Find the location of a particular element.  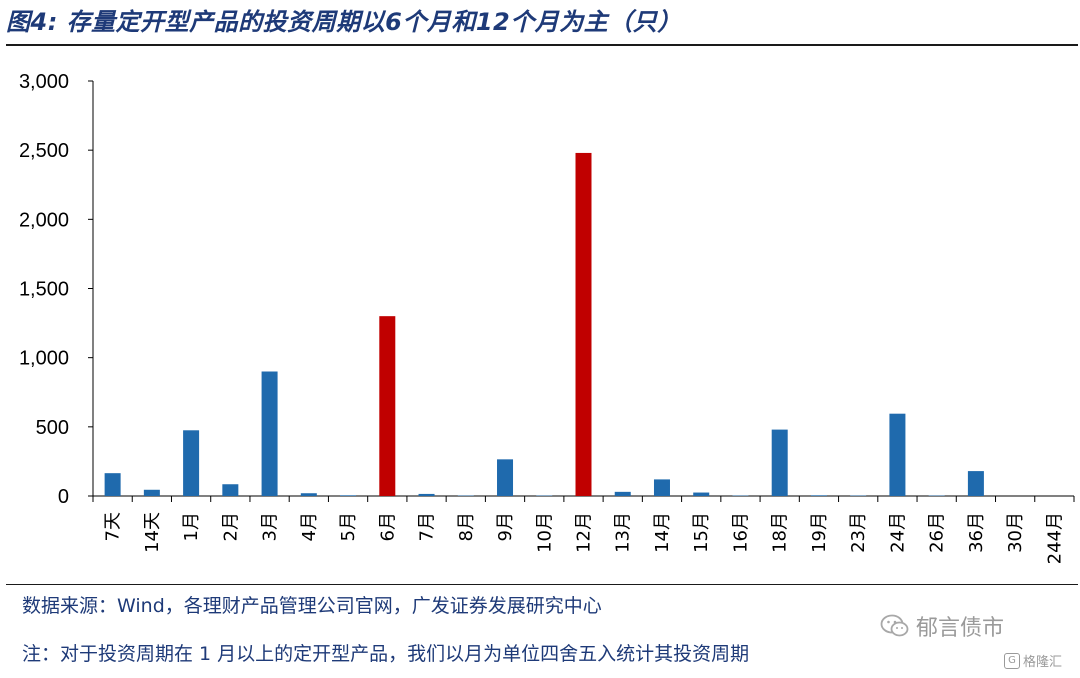

x-tick-label: 6月 is located at coordinates (387, 526).